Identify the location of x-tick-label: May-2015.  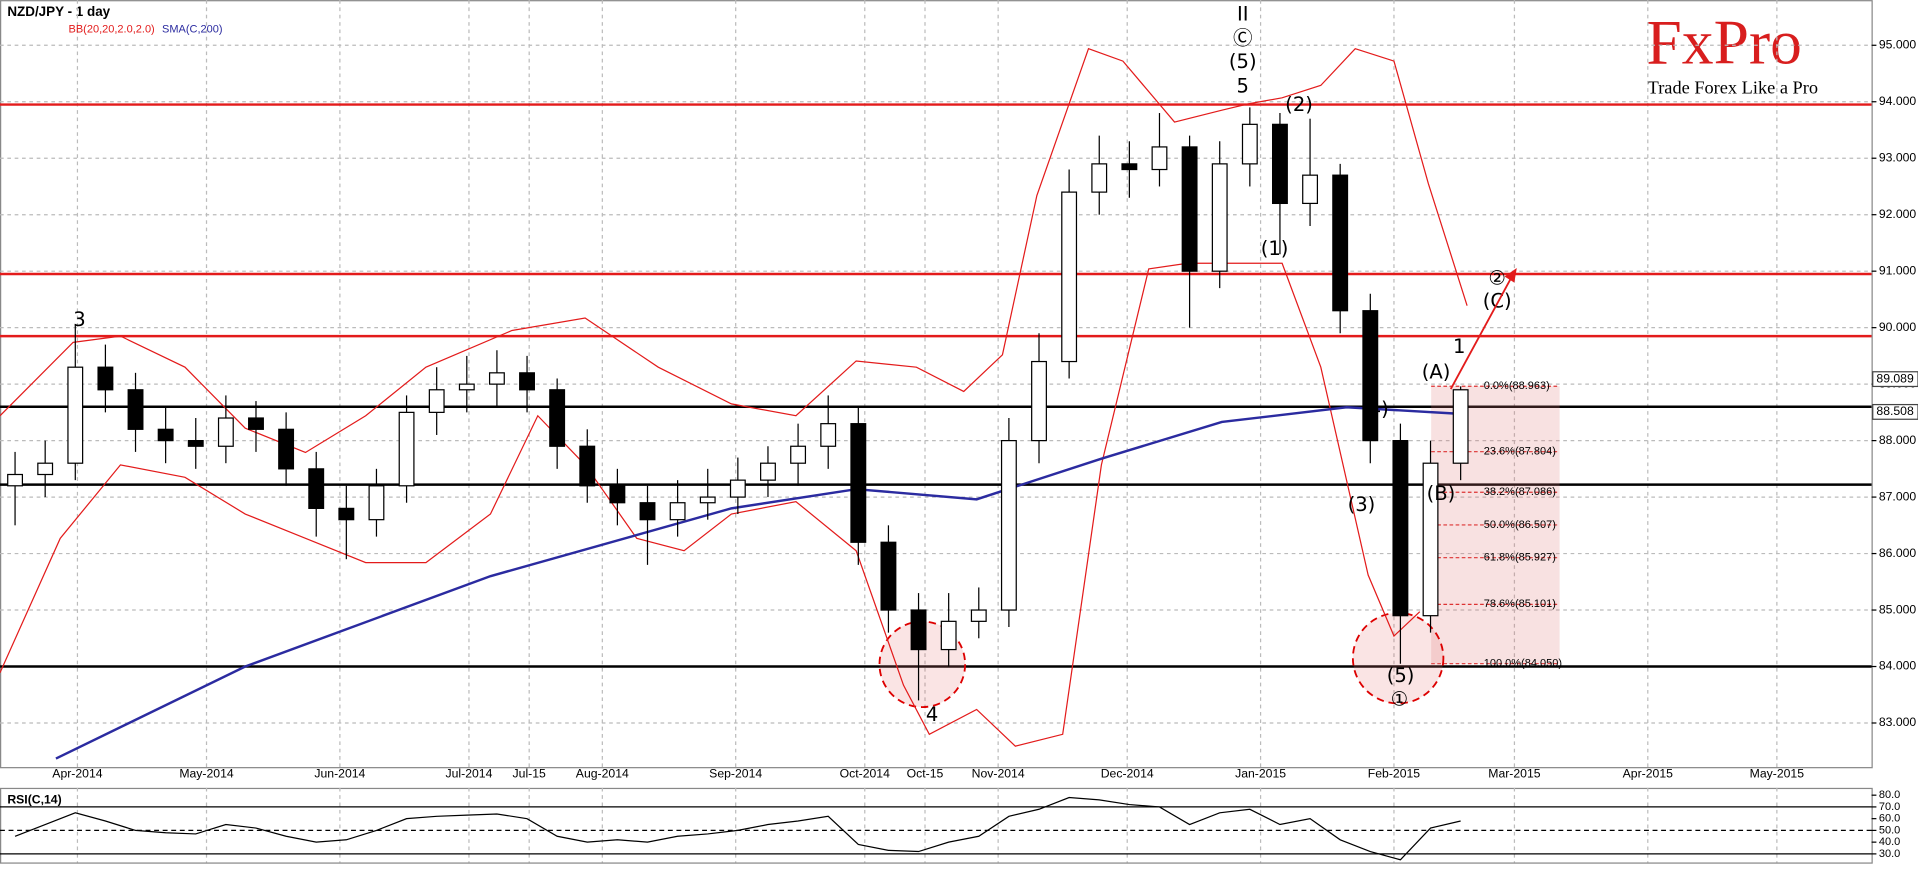
(1777, 774).